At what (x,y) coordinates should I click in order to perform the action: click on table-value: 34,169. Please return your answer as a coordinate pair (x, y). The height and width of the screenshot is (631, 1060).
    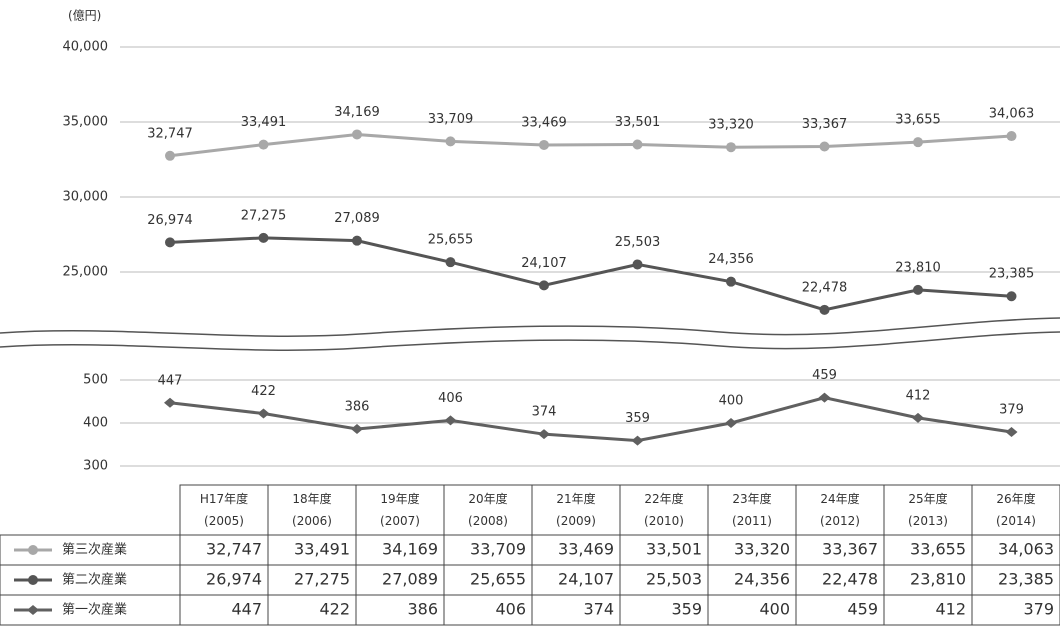
    Looking at the image, I should click on (410, 549).